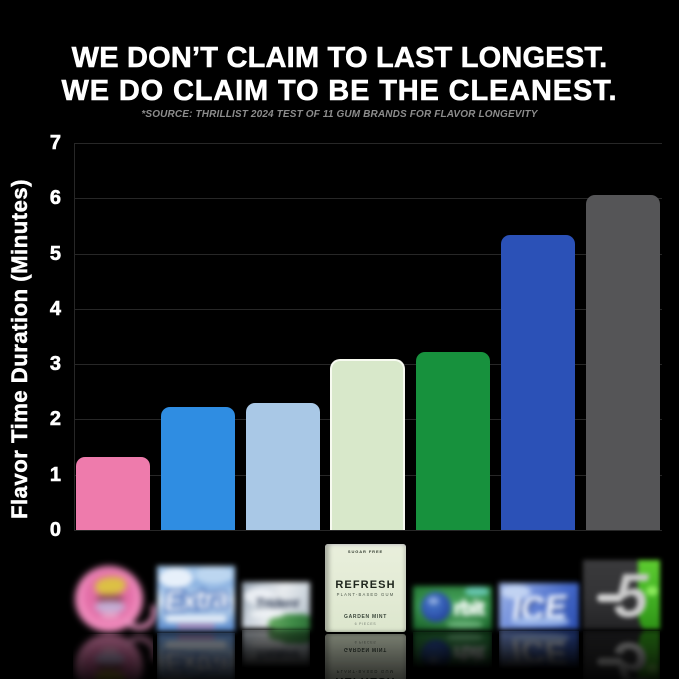  Describe the element at coordinates (278, 603) in the screenshot. I see `svg-text: Trident` at that location.